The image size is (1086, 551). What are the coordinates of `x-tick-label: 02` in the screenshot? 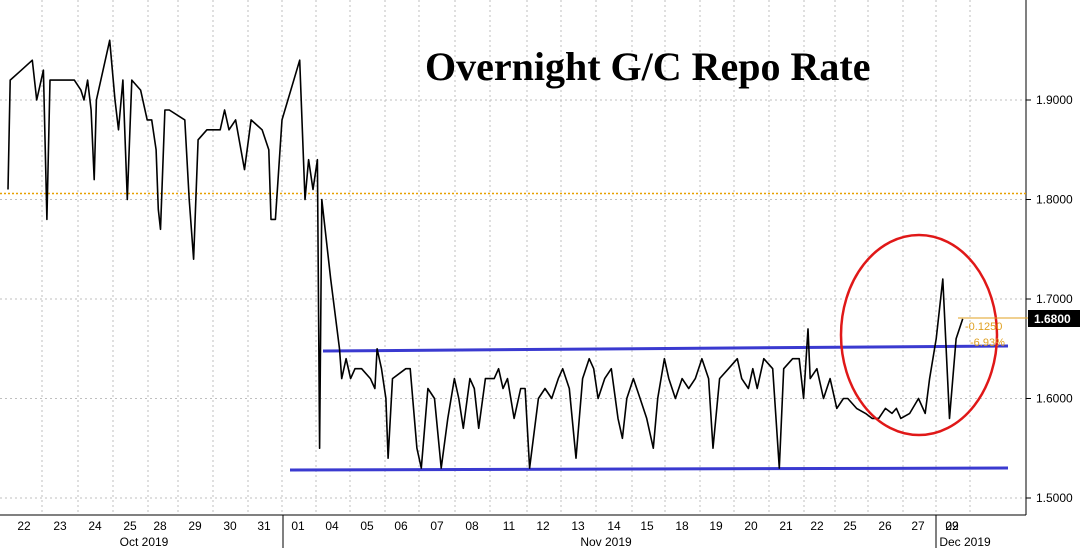 It's located at (952, 526).